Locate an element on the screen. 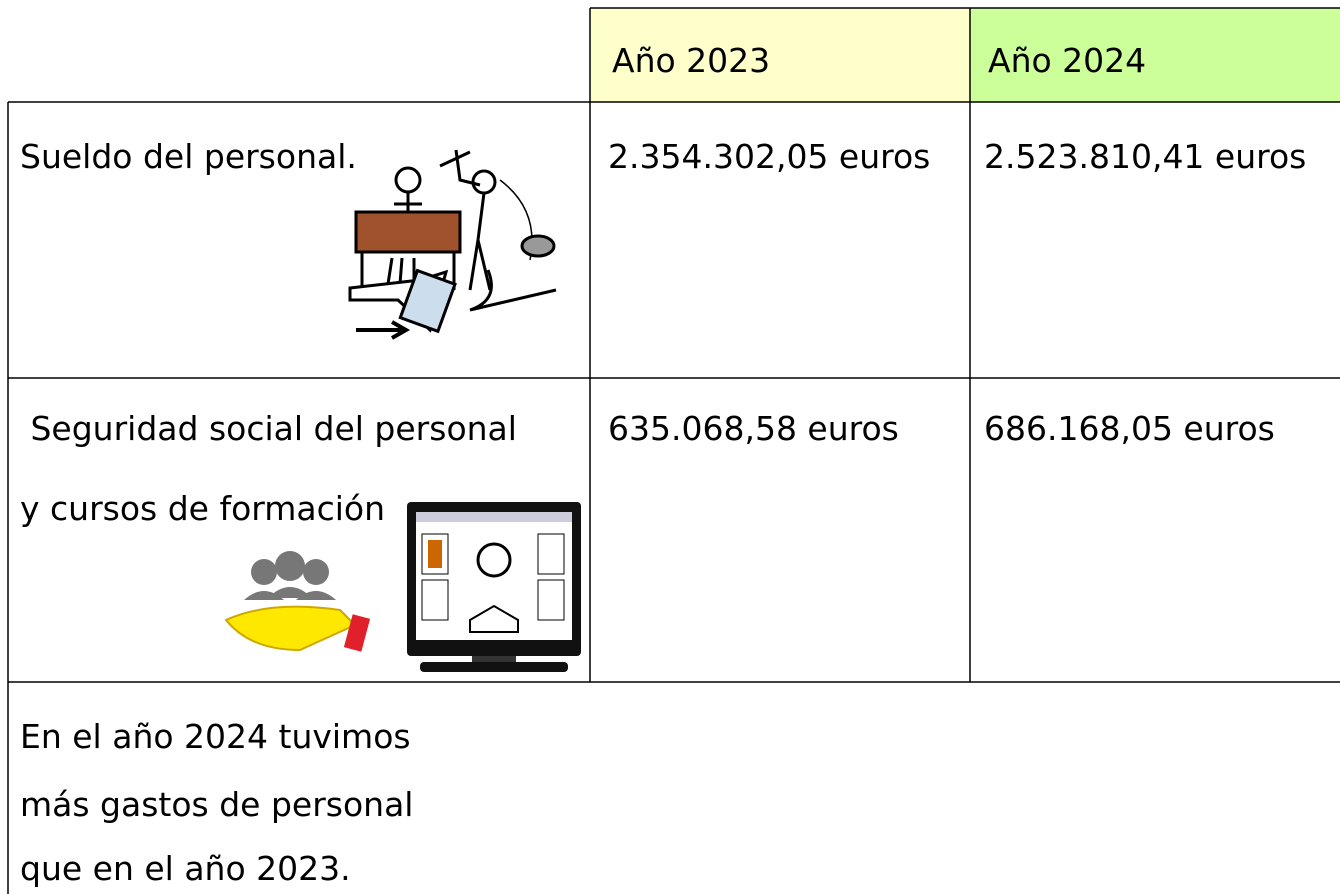  row-value: 2.354.302,05 euros is located at coordinates (769, 156).